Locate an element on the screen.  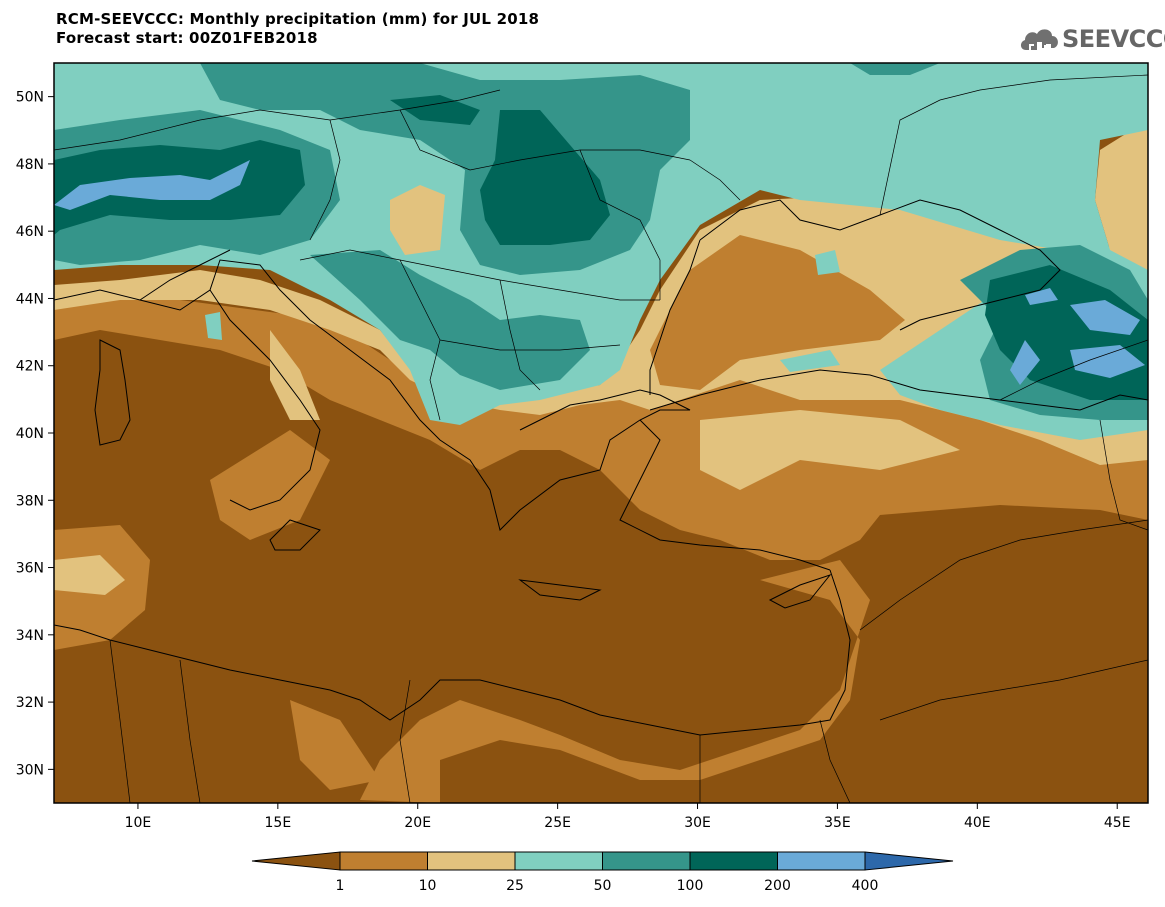
lat-tick-label: 36N is located at coordinates (30, 569).